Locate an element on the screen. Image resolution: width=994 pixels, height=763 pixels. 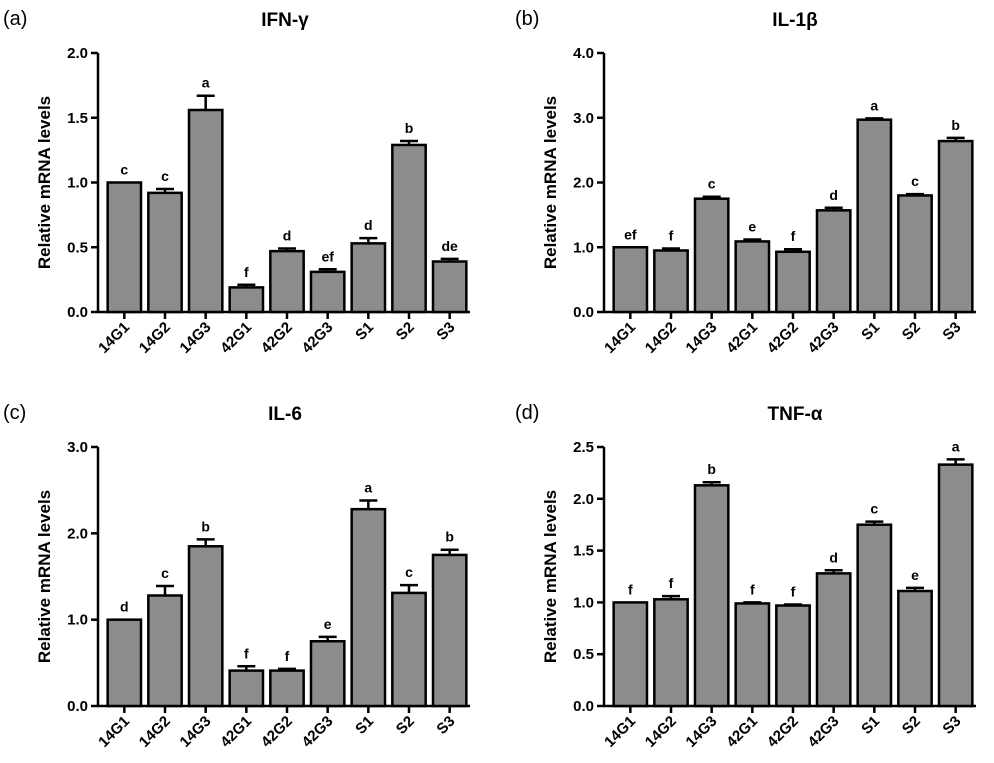
y-tick-label: 3.0 is located at coordinates (77, 447).